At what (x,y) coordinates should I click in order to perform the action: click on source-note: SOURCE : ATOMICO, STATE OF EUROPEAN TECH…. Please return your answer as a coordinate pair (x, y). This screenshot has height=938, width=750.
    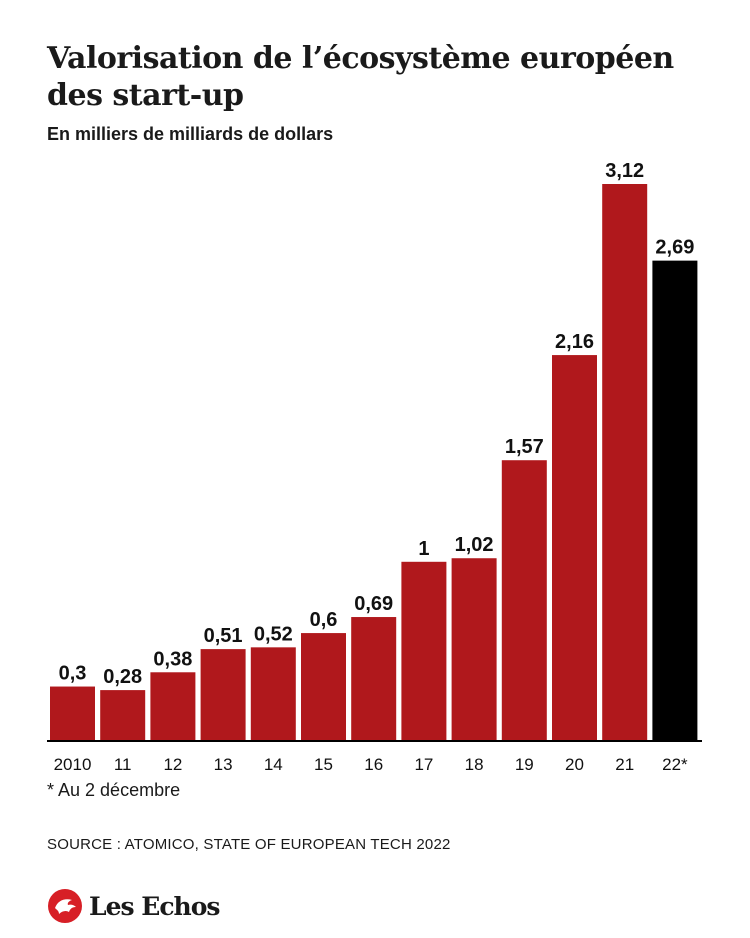
    Looking at the image, I should click on (249, 844).